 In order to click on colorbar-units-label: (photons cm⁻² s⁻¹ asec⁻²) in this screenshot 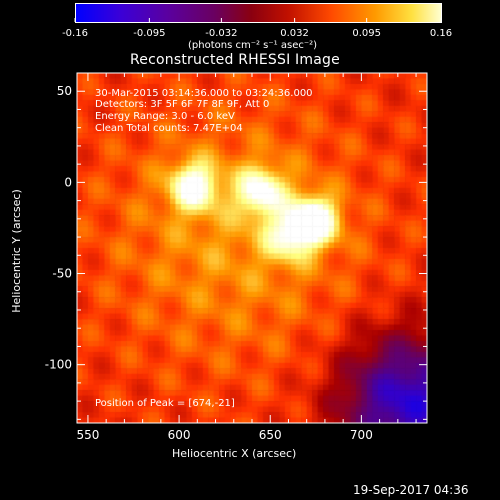, I will do `click(253, 45)`.